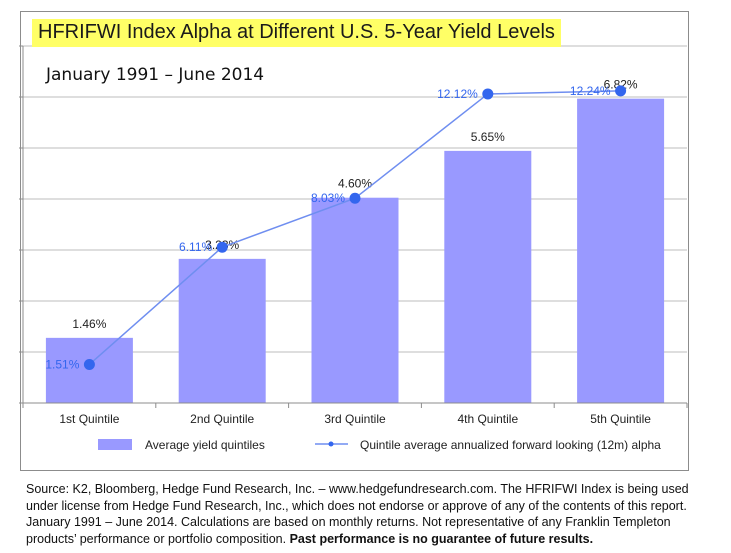 The height and width of the screenshot is (553, 731). What do you see at coordinates (331, 444) in the screenshot?
I see `legend-line-marker` at bounding box center [331, 444].